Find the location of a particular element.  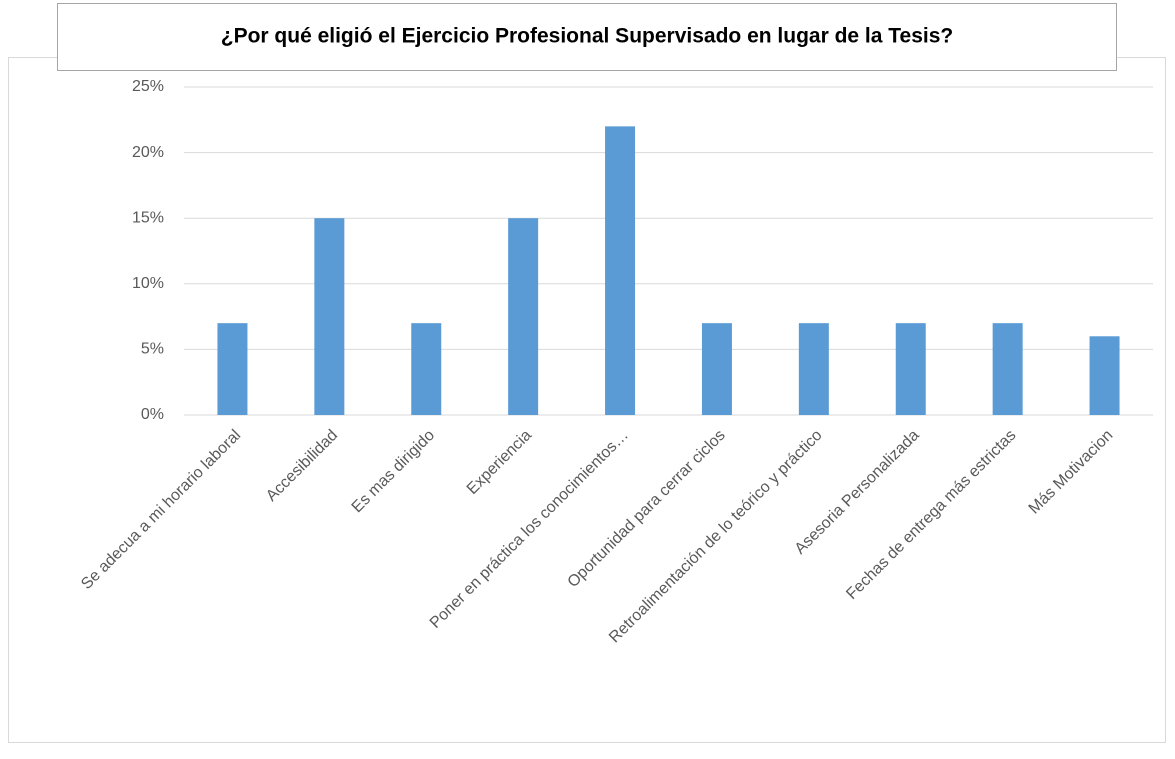

title-box is located at coordinates (587, 37).